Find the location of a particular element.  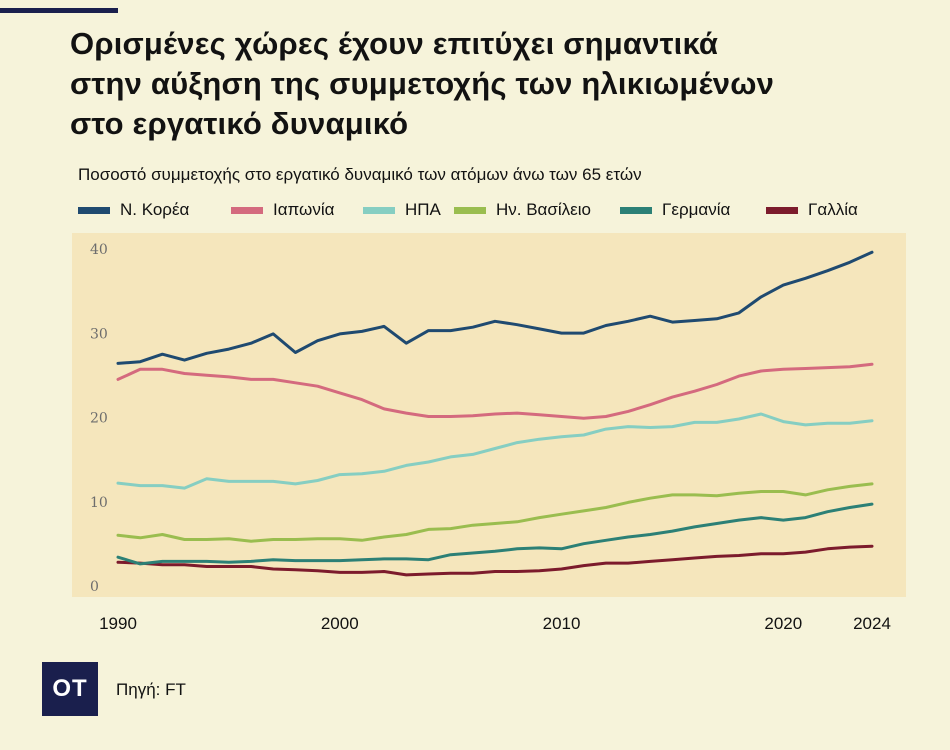

series-line-Γαλλία is located at coordinates (495, 560).